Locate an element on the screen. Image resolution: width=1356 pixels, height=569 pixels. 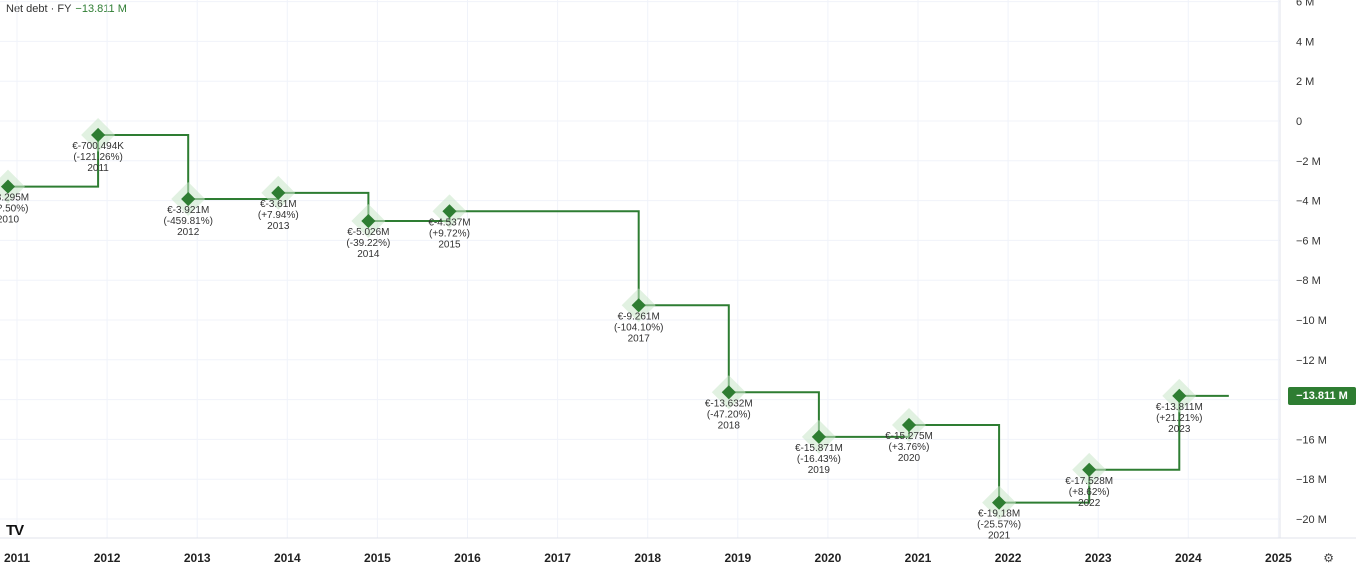
last-value-tag: −13.811 M is located at coordinates (1322, 395).